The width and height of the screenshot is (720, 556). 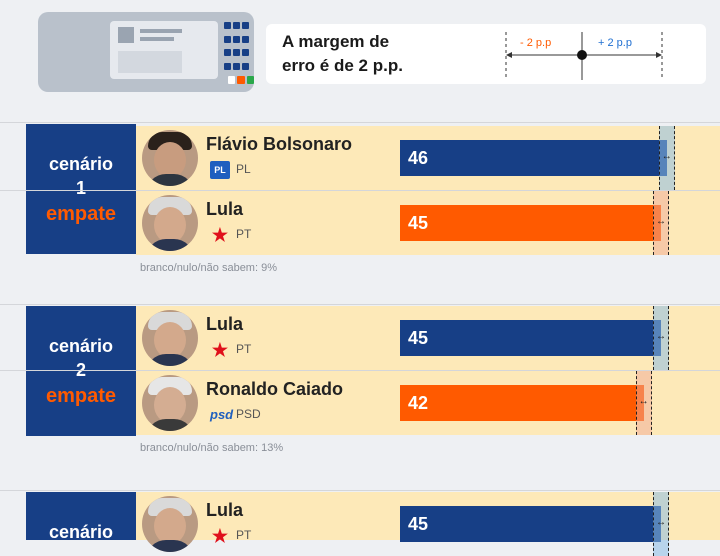 I want to click on voting-machine-screen, so click(x=164, y=50).